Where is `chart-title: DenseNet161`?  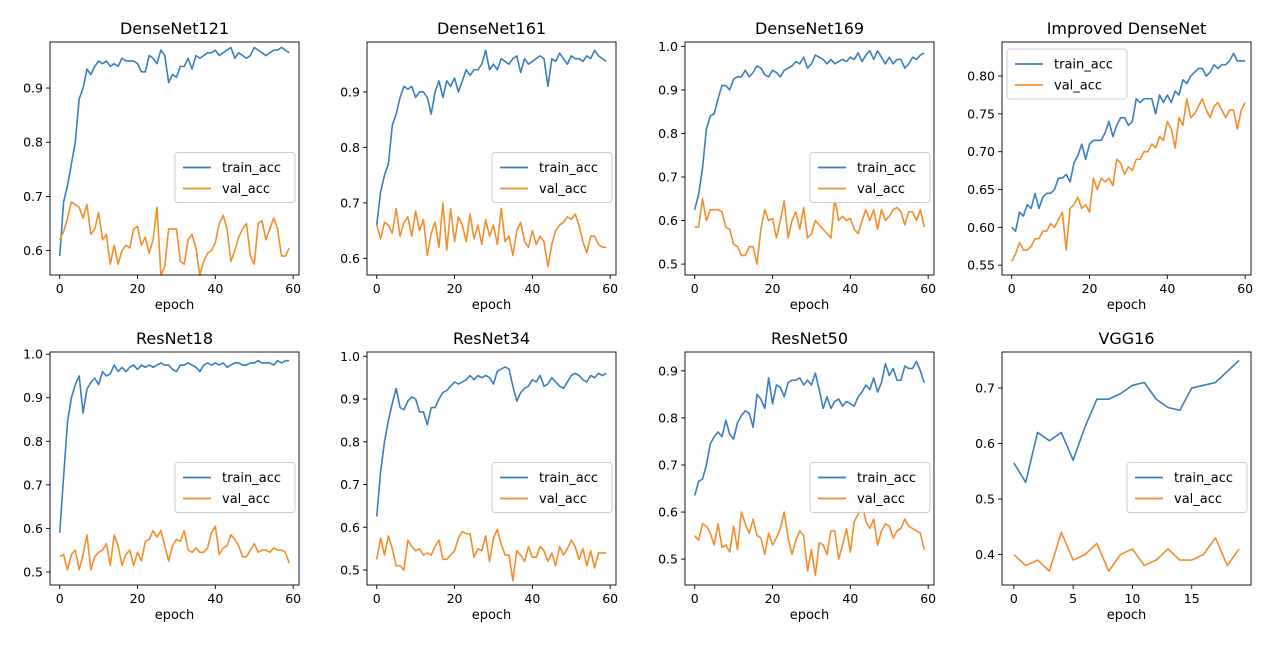 chart-title: DenseNet161 is located at coordinates (491, 28).